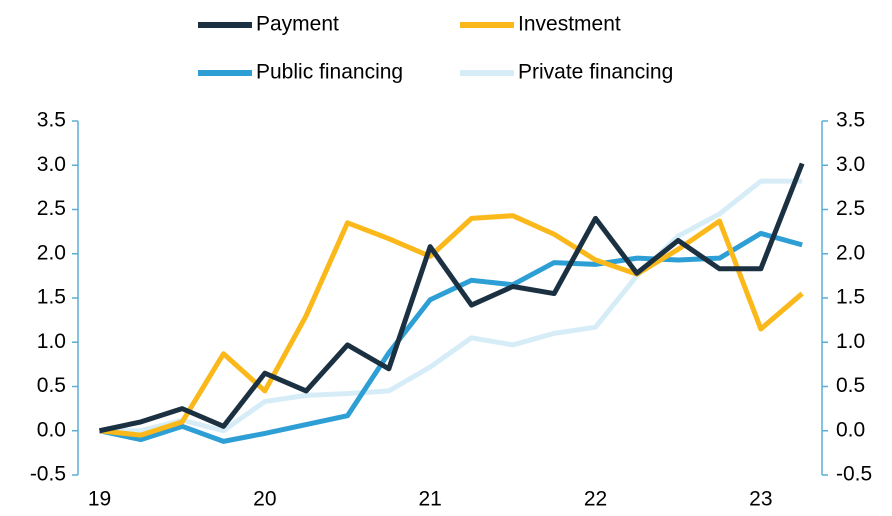 This screenshot has width=892, height=516. I want to click on legend-label: Public financing, so click(329, 72).